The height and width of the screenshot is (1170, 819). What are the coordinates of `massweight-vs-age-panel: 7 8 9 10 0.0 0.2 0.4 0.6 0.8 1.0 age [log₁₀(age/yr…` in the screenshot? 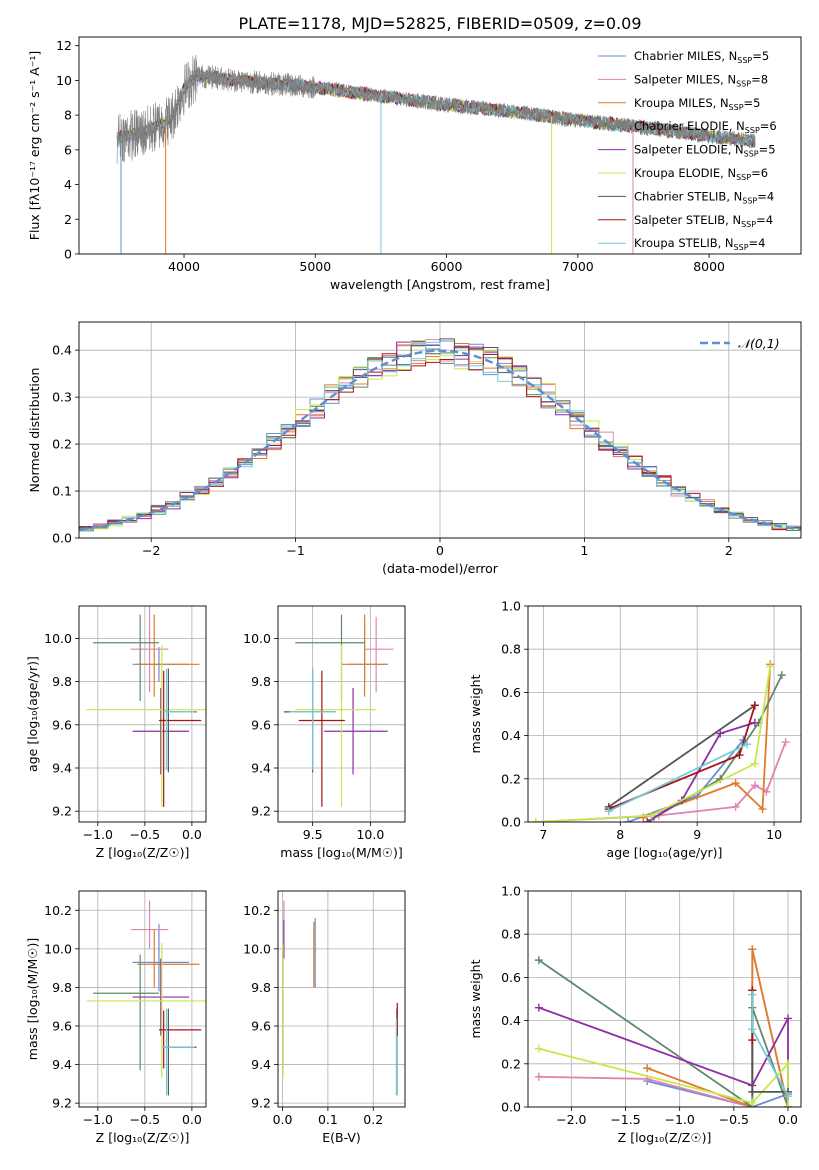 It's located at (635, 729).